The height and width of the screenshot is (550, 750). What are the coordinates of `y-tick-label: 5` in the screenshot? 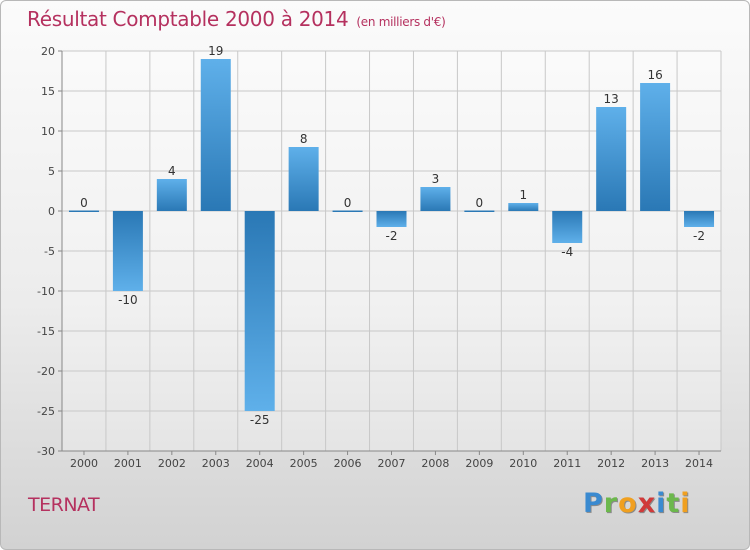 It's located at (51, 171).